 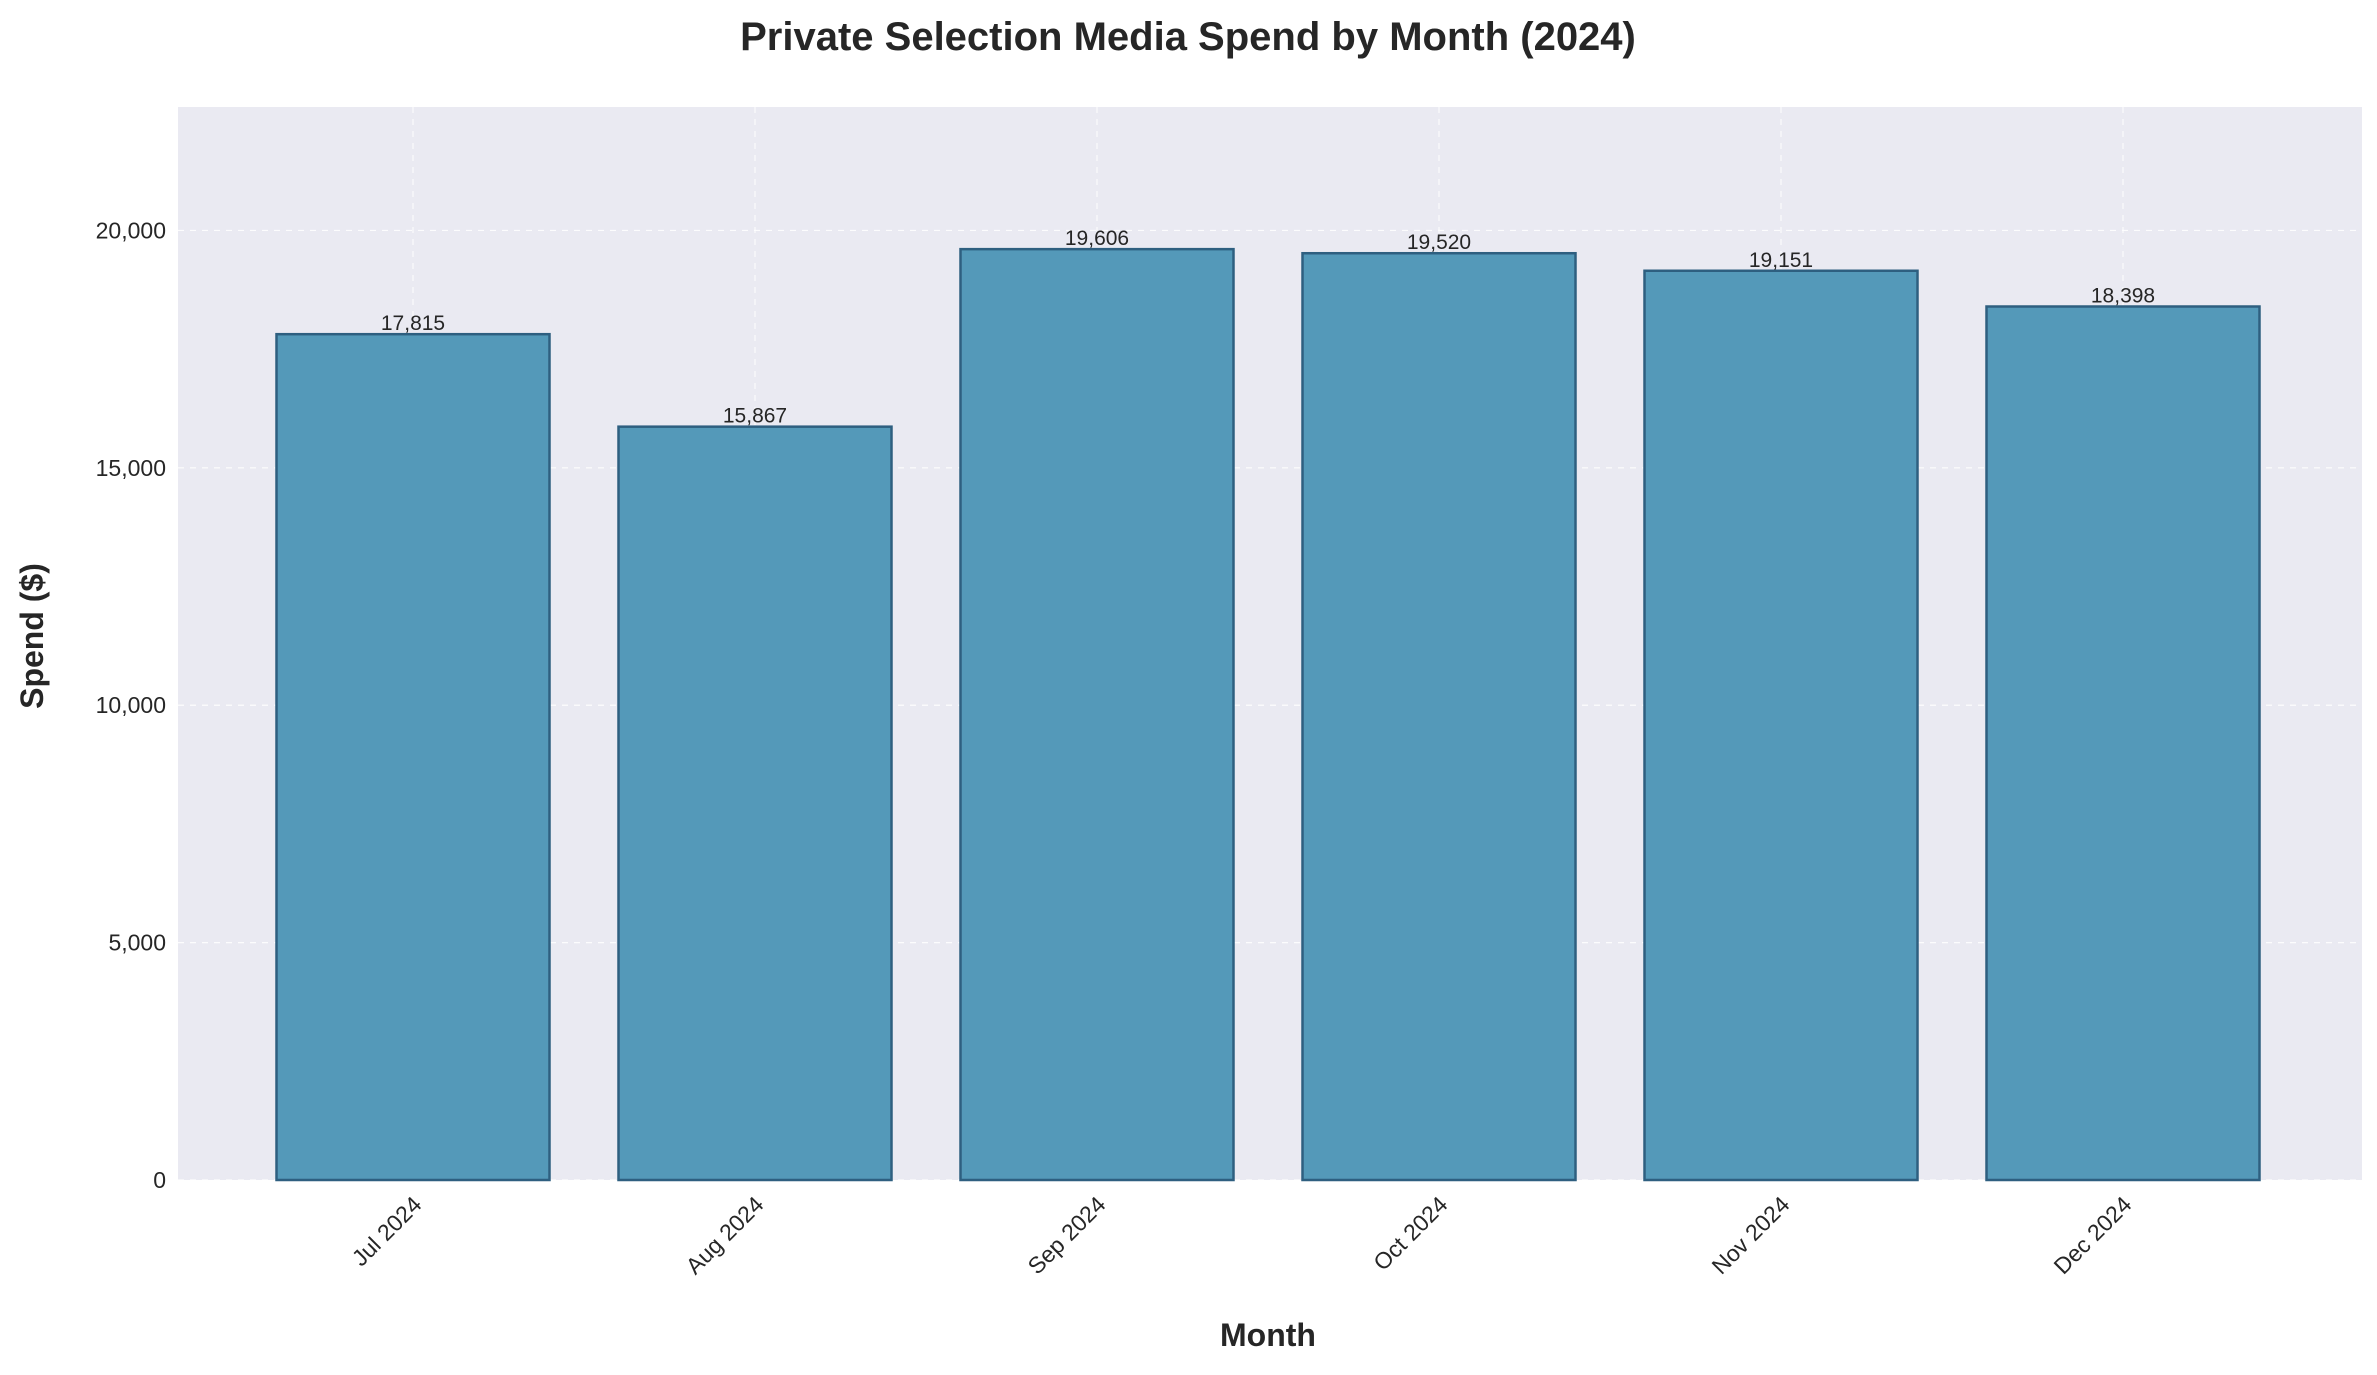 What do you see at coordinates (1751, 1235) in the screenshot?
I see `x-tick-label: Nov 2024` at bounding box center [1751, 1235].